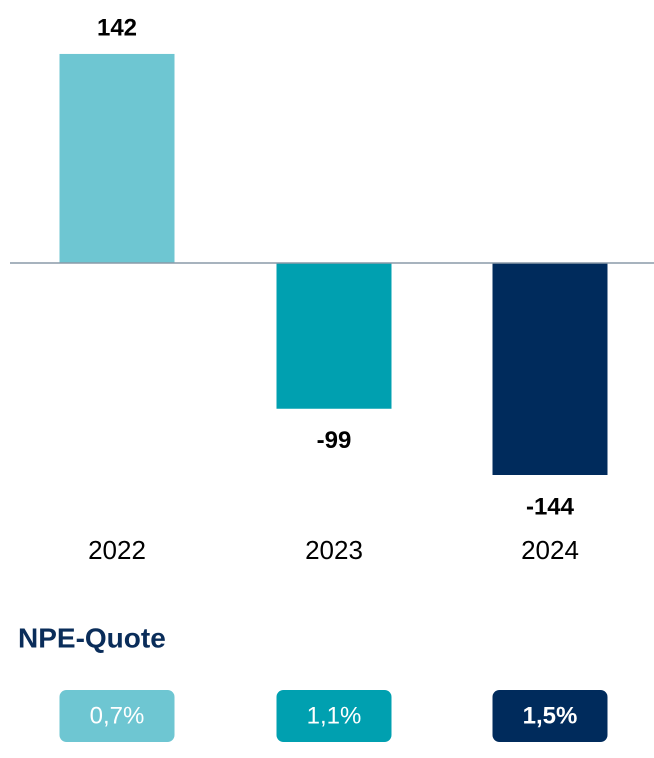  Describe the element at coordinates (117, 27) in the screenshot. I see `value-label: 142` at that location.